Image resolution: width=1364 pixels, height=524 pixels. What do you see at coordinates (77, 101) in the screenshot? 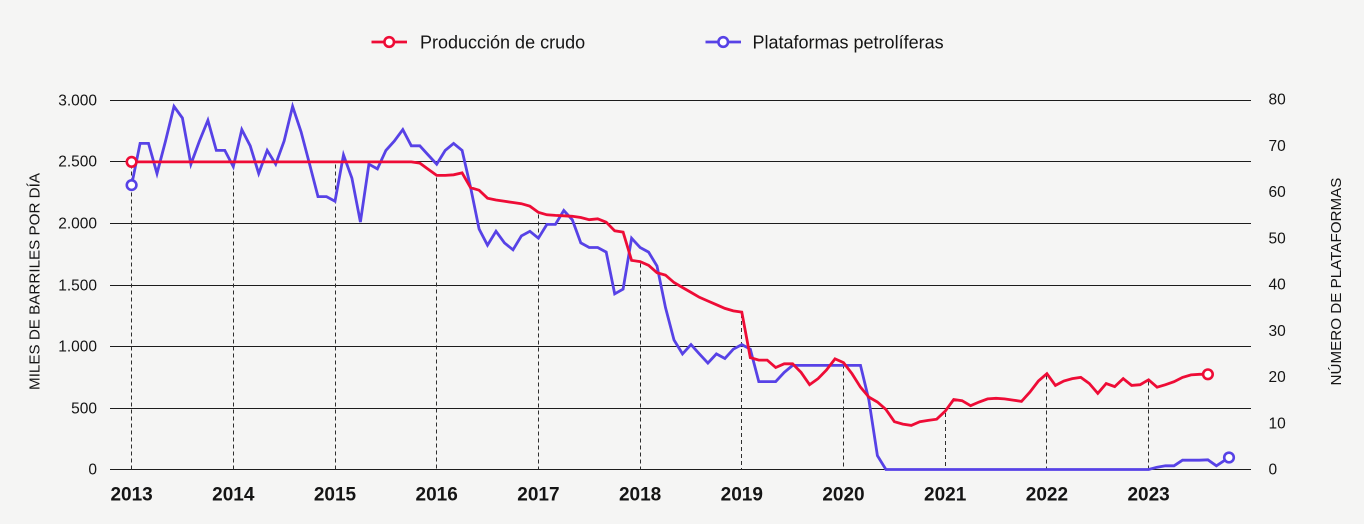
I see `svg-text: 3.000` at bounding box center [77, 101].